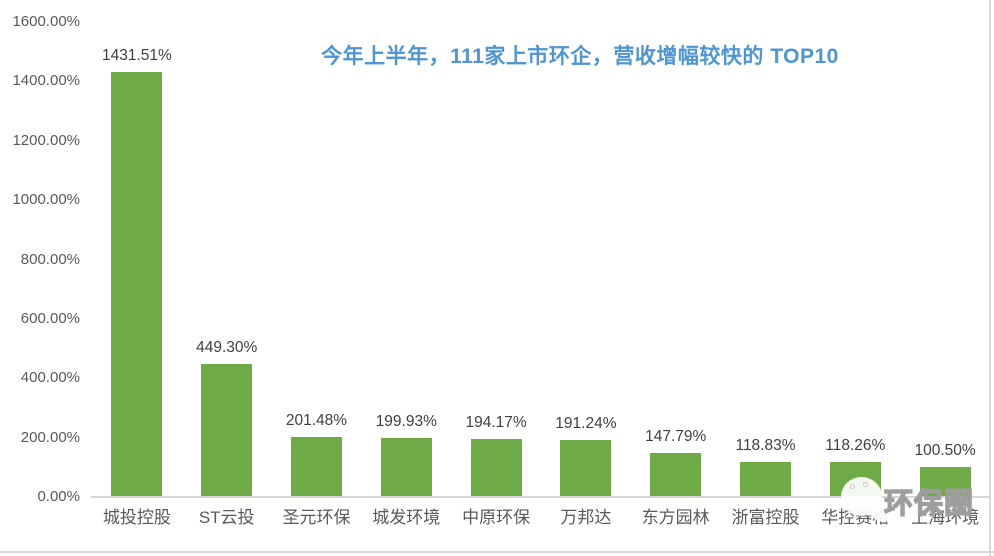 Image resolution: width=994 pixels, height=556 pixels. I want to click on x-category-label: 万邦达, so click(586, 517).